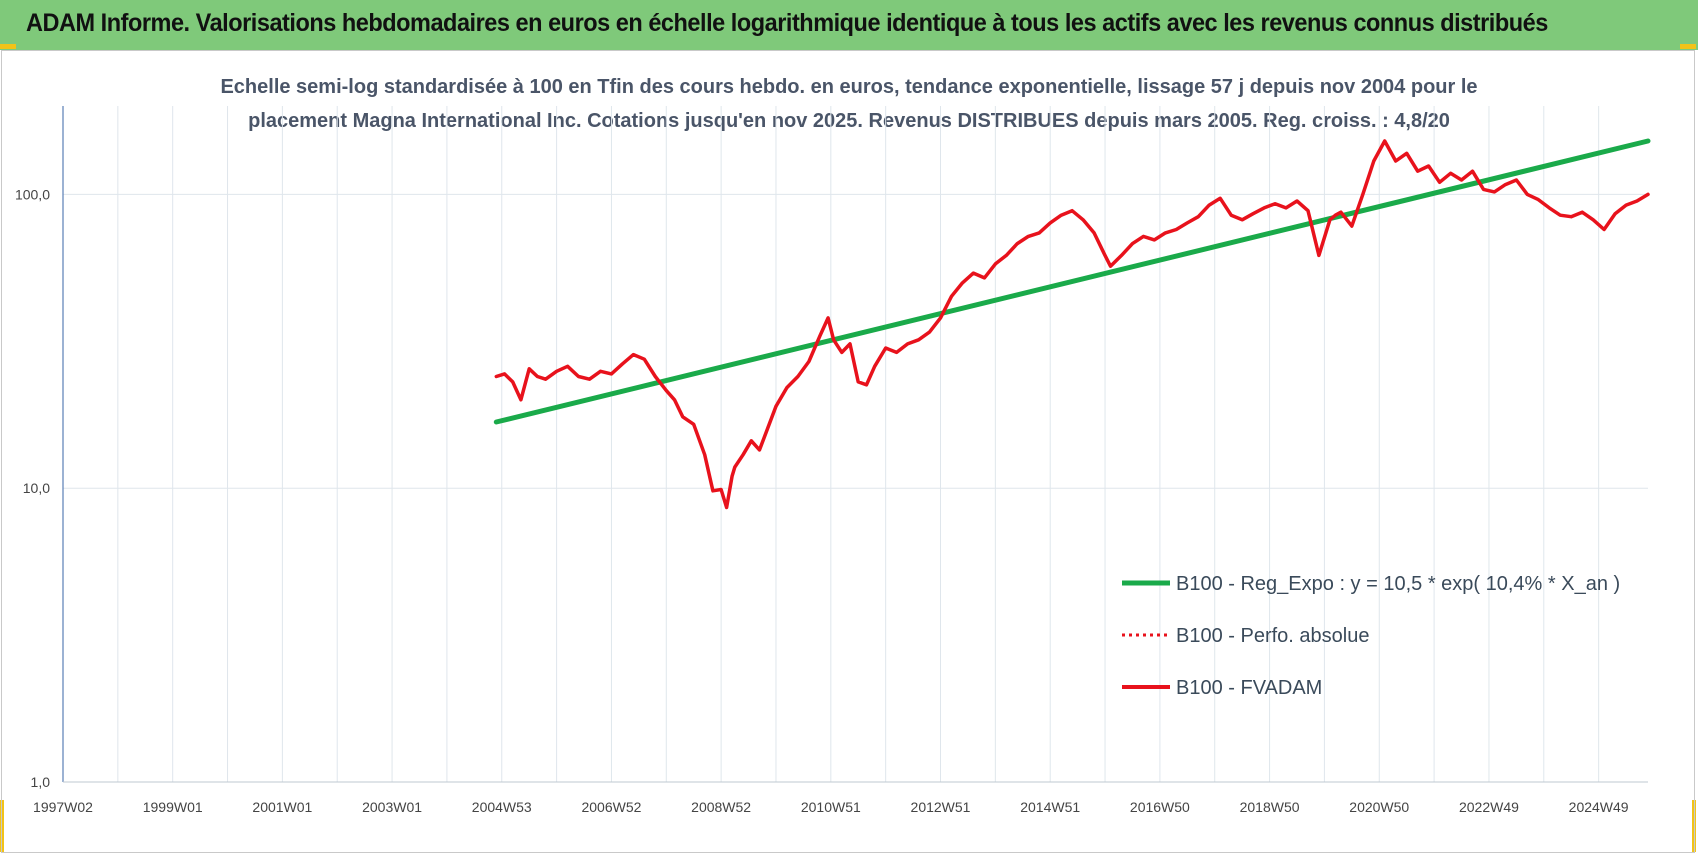 The image size is (1698, 855). I want to click on x-tick-label: 2001W01, so click(282, 807).